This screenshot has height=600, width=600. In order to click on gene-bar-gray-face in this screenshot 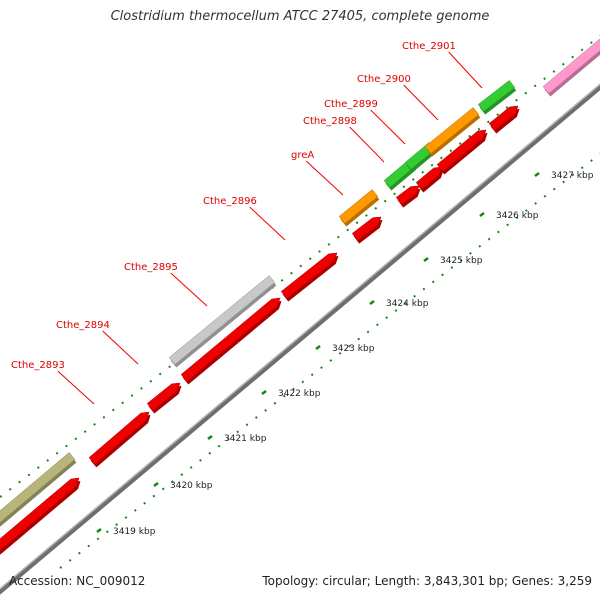, I will do `click(222, 320)`.